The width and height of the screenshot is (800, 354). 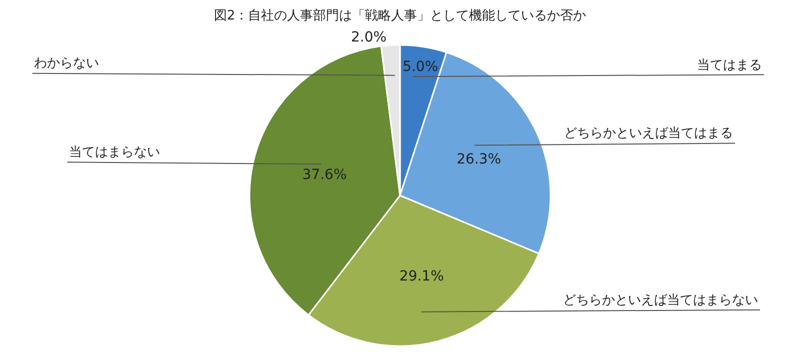 What do you see at coordinates (66, 63) in the screenshot?
I see `slice-label: わからない` at bounding box center [66, 63].